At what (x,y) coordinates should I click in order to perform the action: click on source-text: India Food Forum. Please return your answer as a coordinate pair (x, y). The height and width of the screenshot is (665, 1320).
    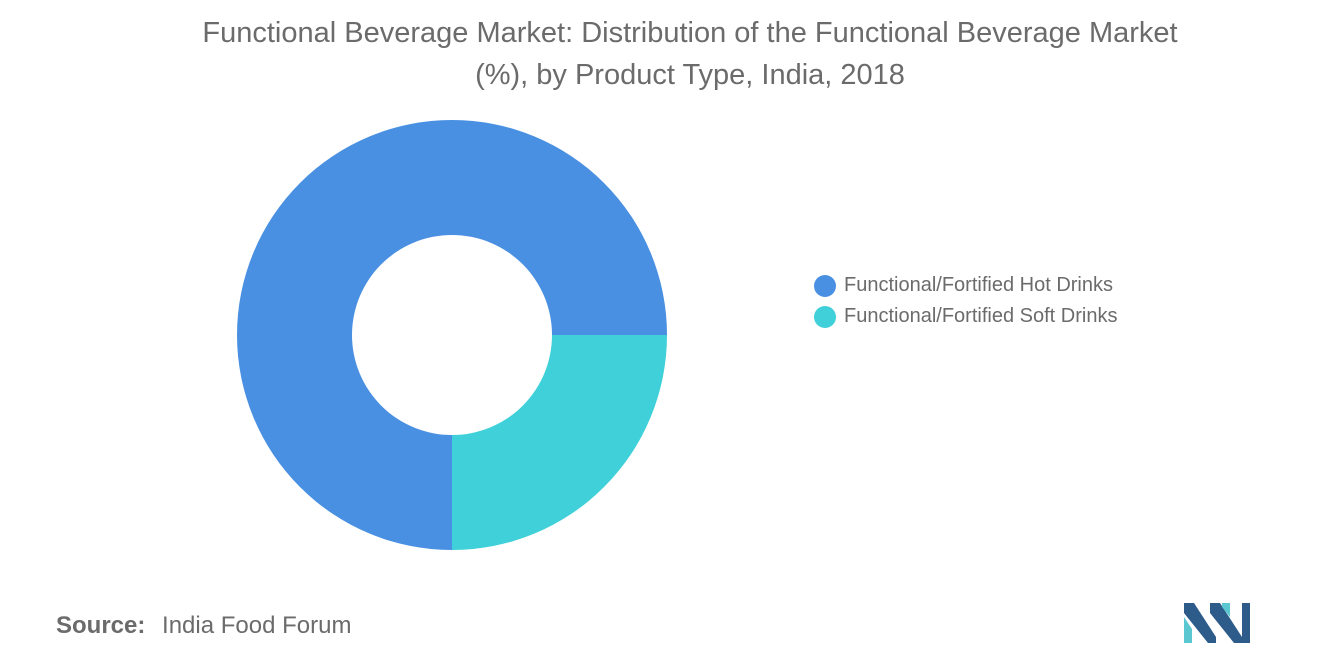
    Looking at the image, I should click on (257, 625).